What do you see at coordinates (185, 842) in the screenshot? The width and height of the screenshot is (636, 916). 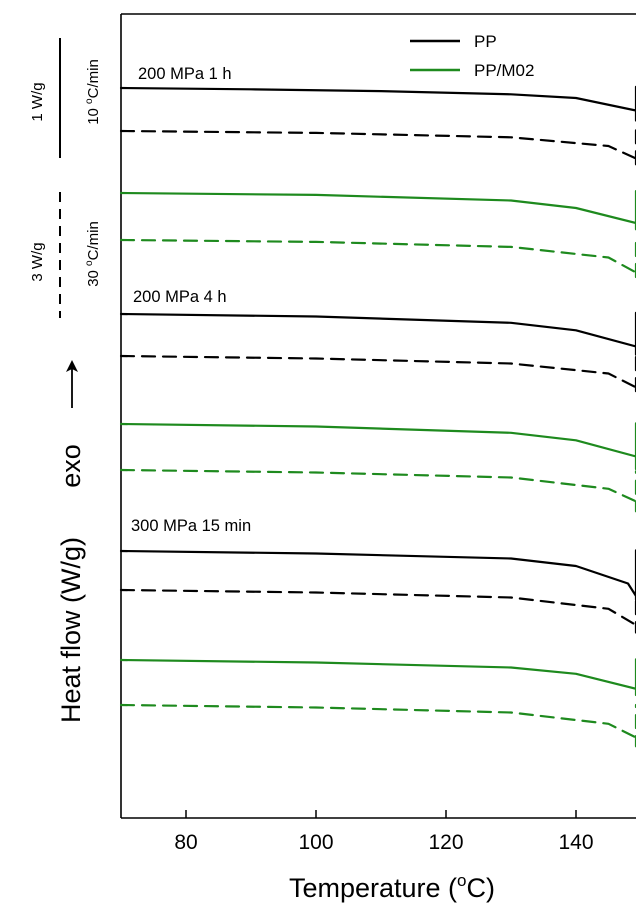 I see `x-tick-label: 80` at bounding box center [185, 842].